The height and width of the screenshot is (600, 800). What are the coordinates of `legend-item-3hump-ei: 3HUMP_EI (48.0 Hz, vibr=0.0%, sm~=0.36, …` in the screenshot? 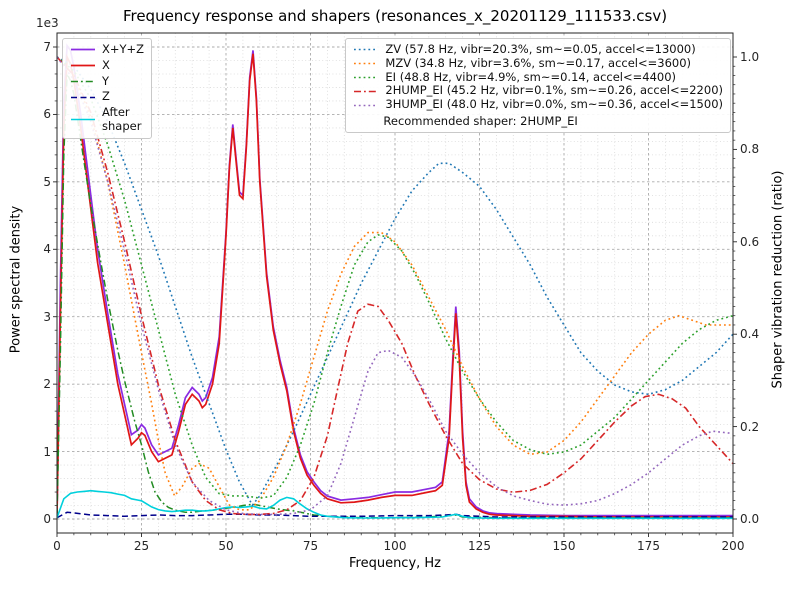 It's located at (538, 104).